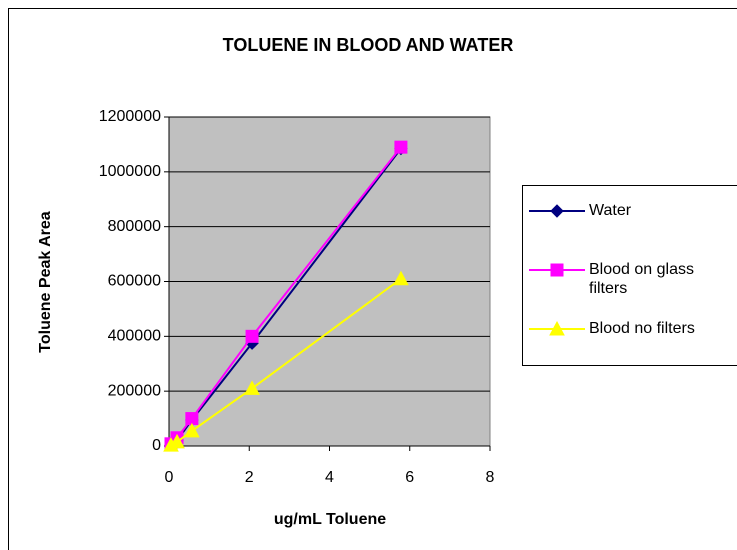  What do you see at coordinates (409, 477) in the screenshot?
I see `x-tick-label: 6` at bounding box center [409, 477].